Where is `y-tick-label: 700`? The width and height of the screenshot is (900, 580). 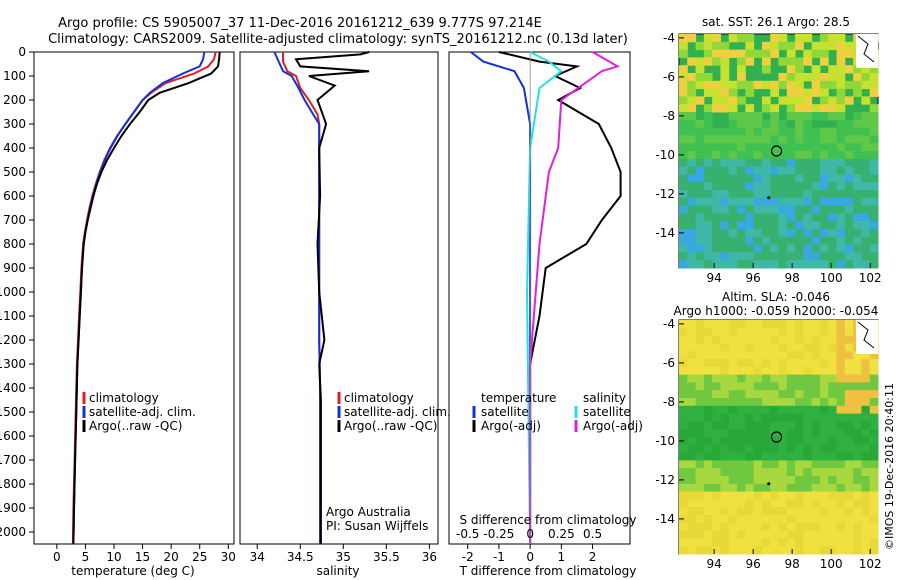
y-tick-label: 700 is located at coordinates (14, 220).